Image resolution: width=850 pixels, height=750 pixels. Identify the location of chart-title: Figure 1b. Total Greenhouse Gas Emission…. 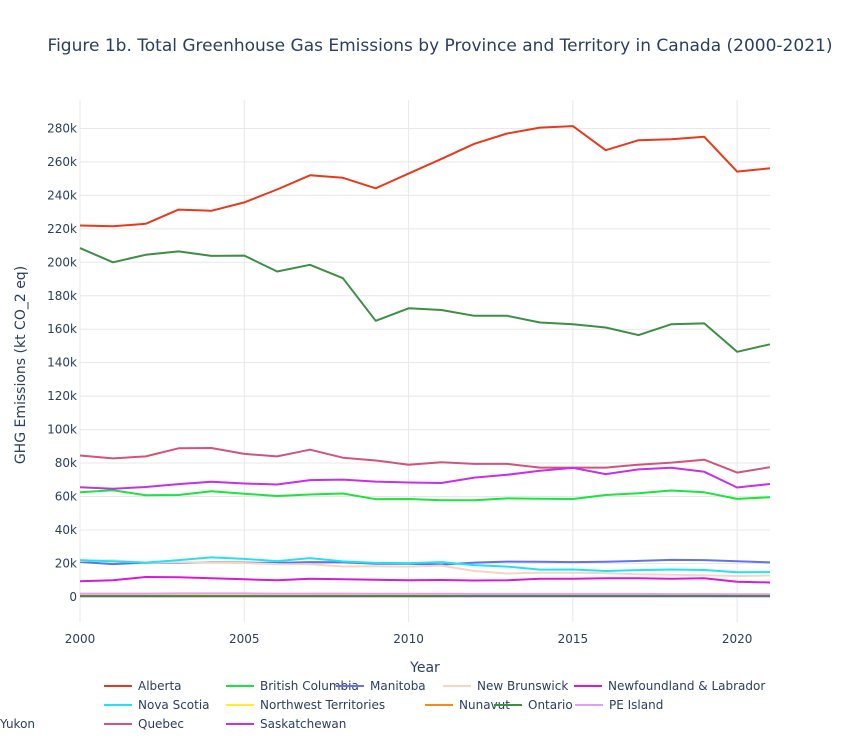
(440, 46).